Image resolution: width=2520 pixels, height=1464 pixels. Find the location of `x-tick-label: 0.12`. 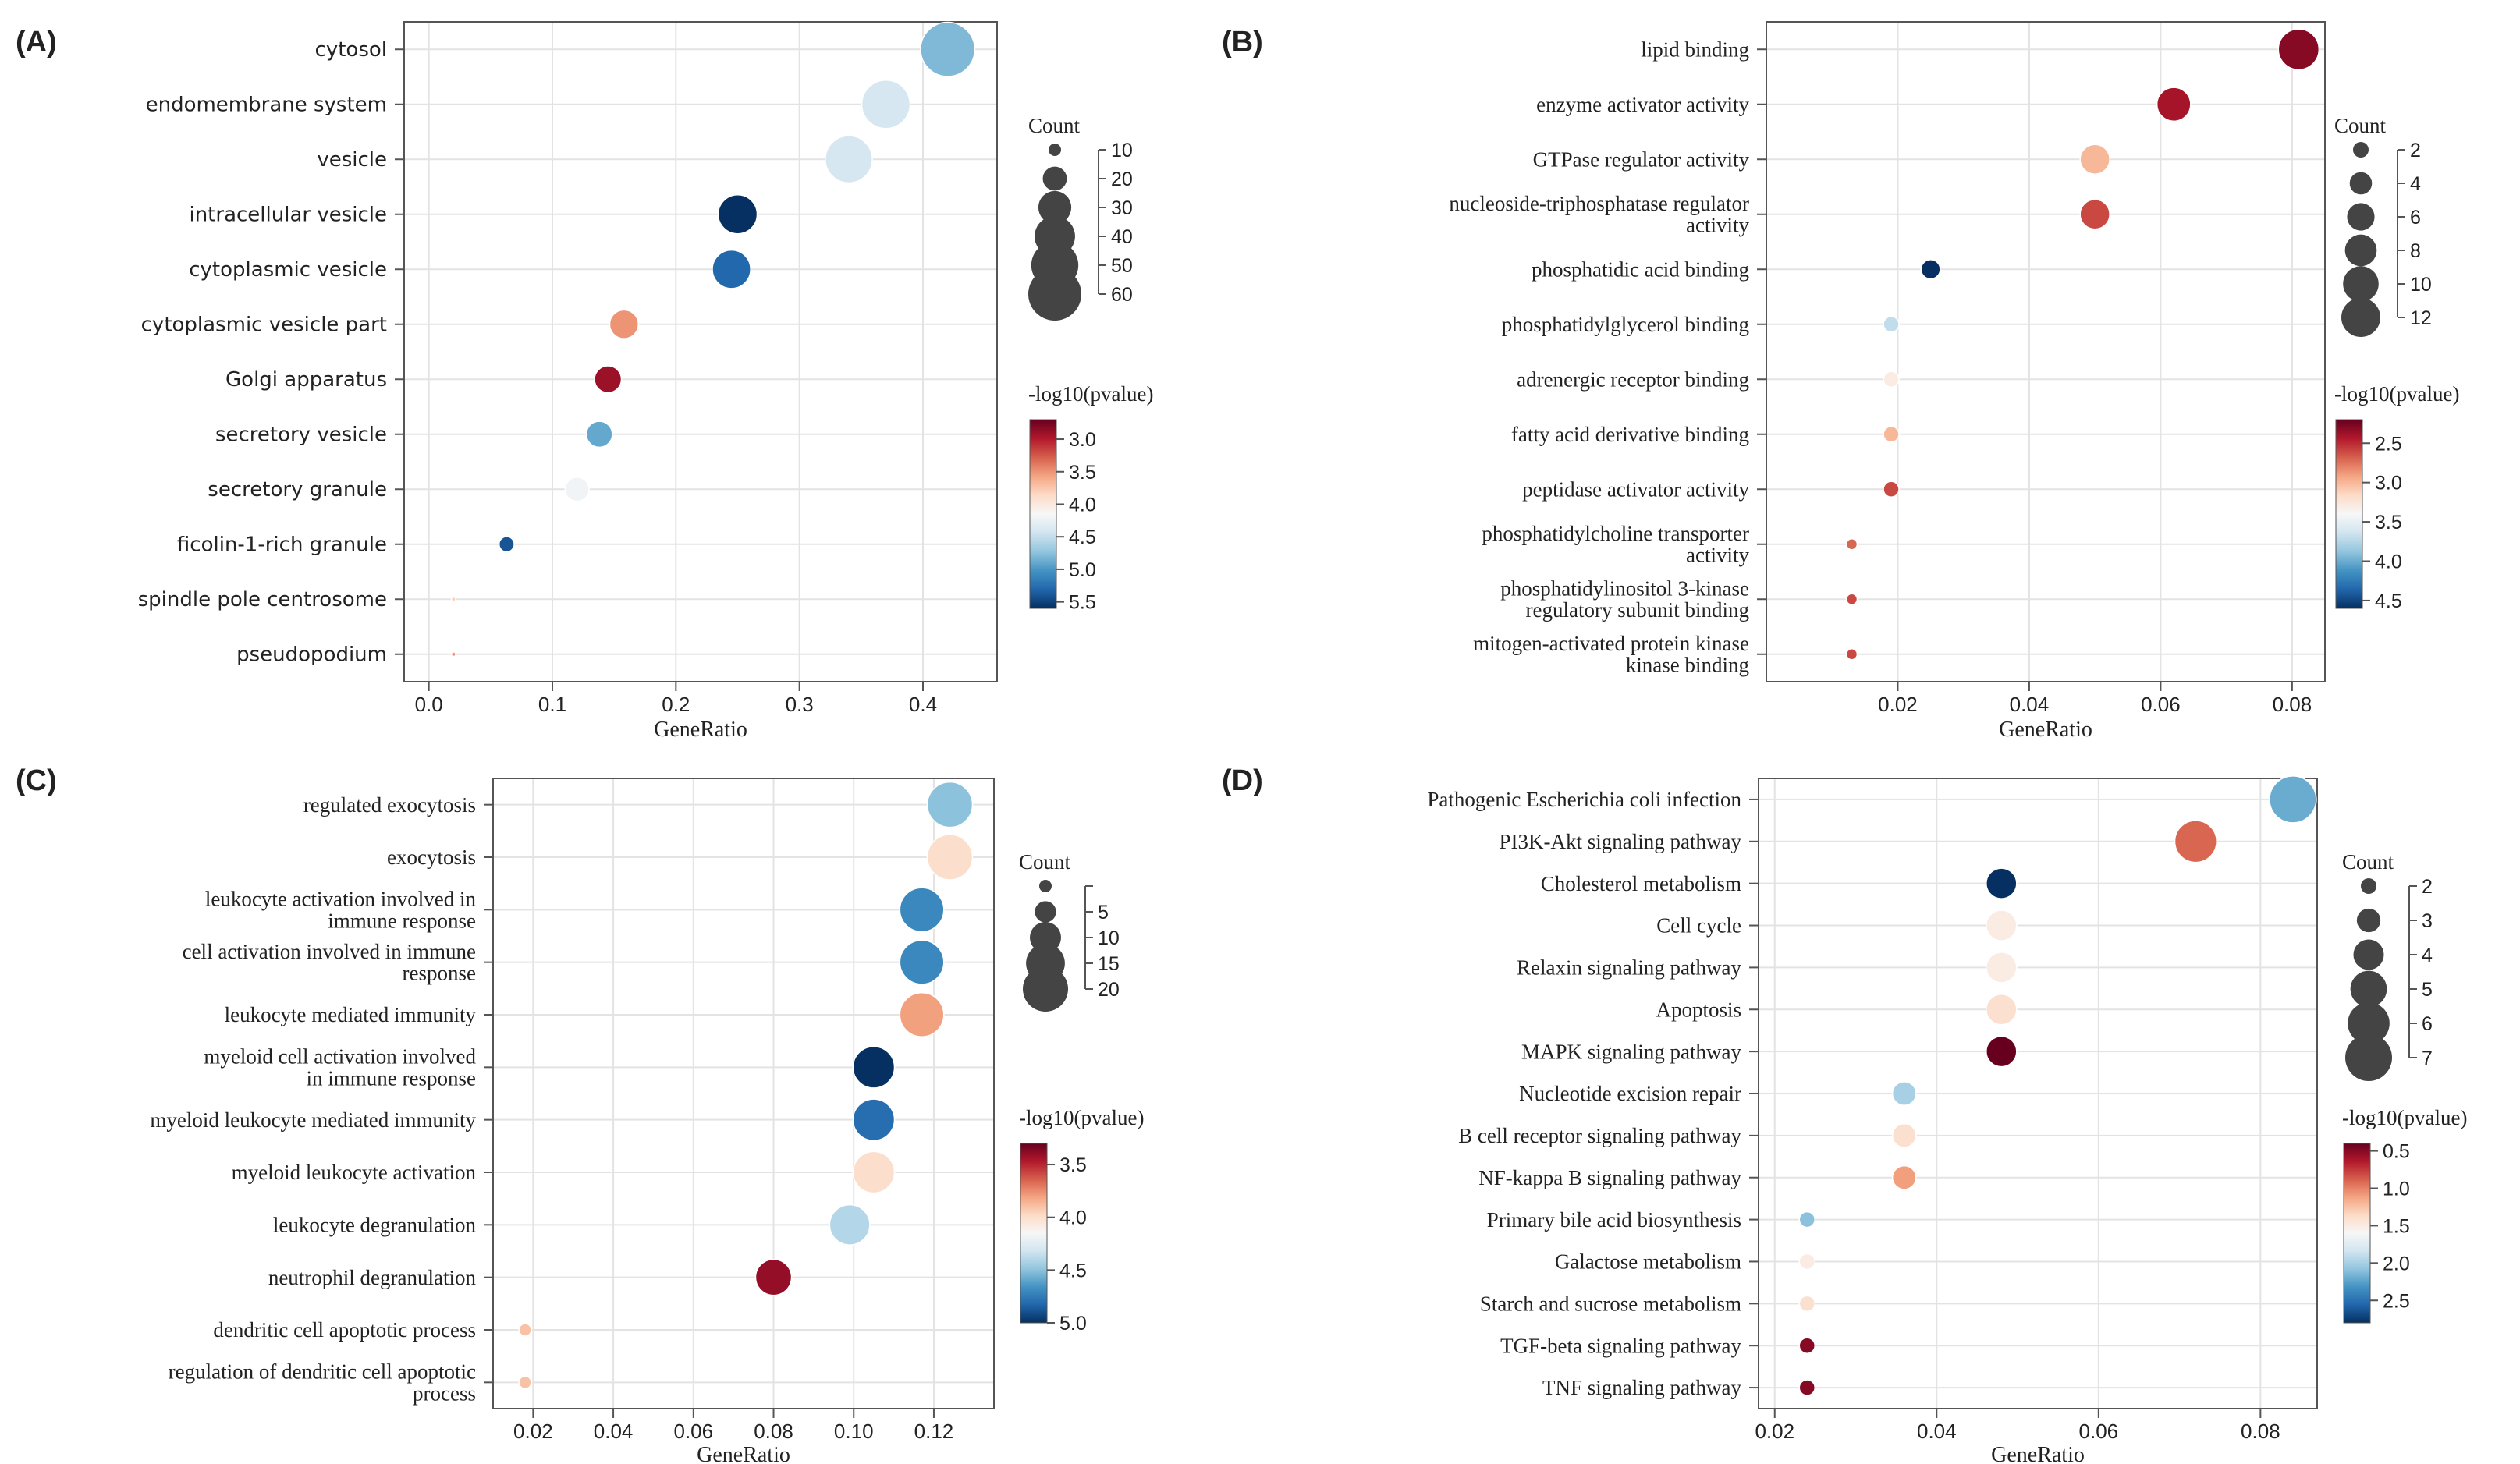

x-tick-label: 0.12 is located at coordinates (934, 1431).